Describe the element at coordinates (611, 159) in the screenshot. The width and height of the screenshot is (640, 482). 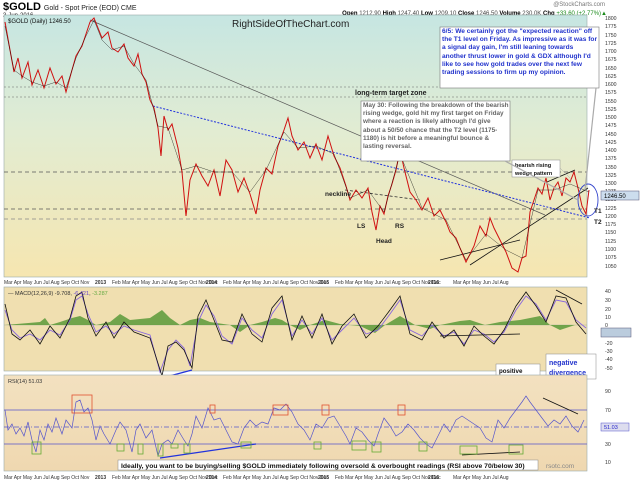
I see `svg-text: 1375` at that location.